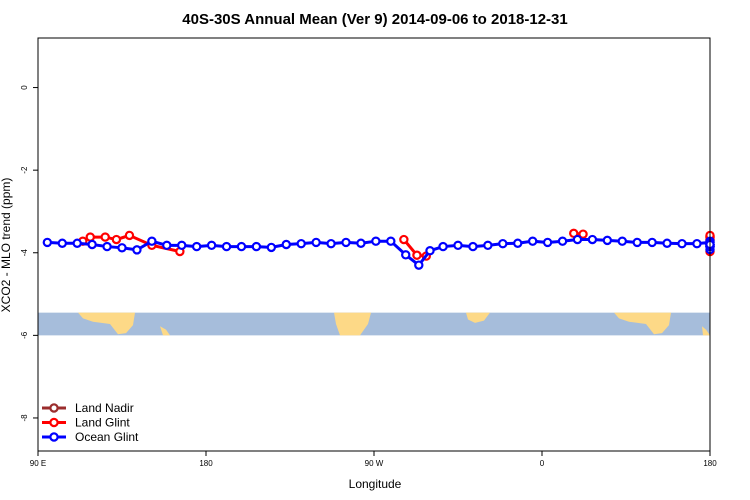  I want to click on map-ocean, so click(374, 324).